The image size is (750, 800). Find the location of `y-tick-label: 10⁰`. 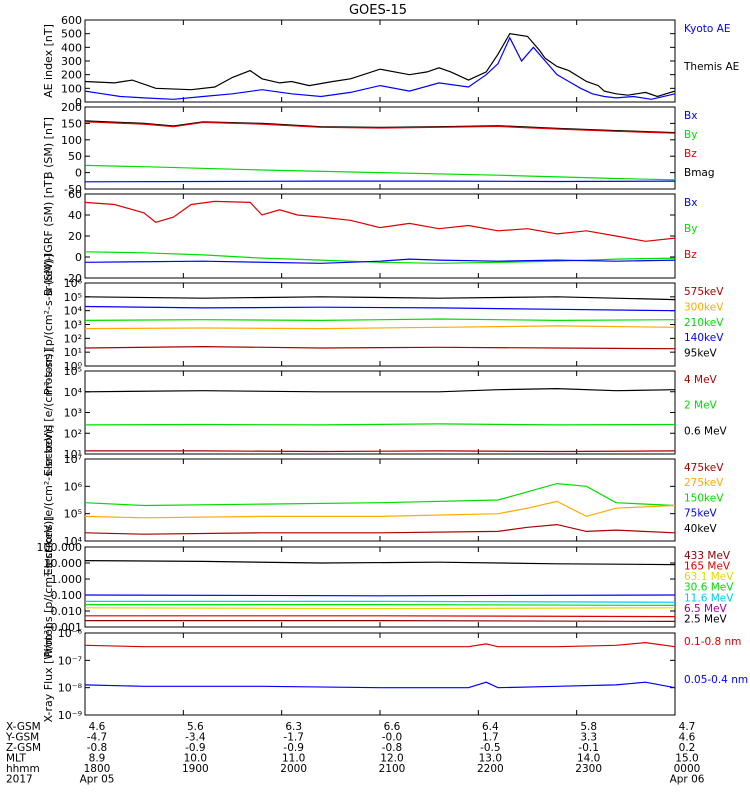

y-tick-label: 10⁰ is located at coordinates (73, 366).